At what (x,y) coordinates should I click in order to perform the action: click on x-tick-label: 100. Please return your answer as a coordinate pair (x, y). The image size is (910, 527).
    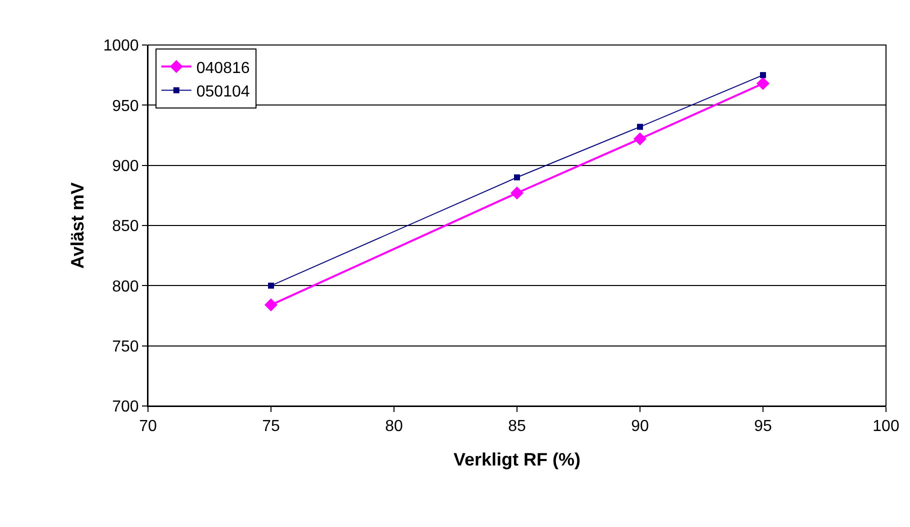
    Looking at the image, I should click on (886, 427).